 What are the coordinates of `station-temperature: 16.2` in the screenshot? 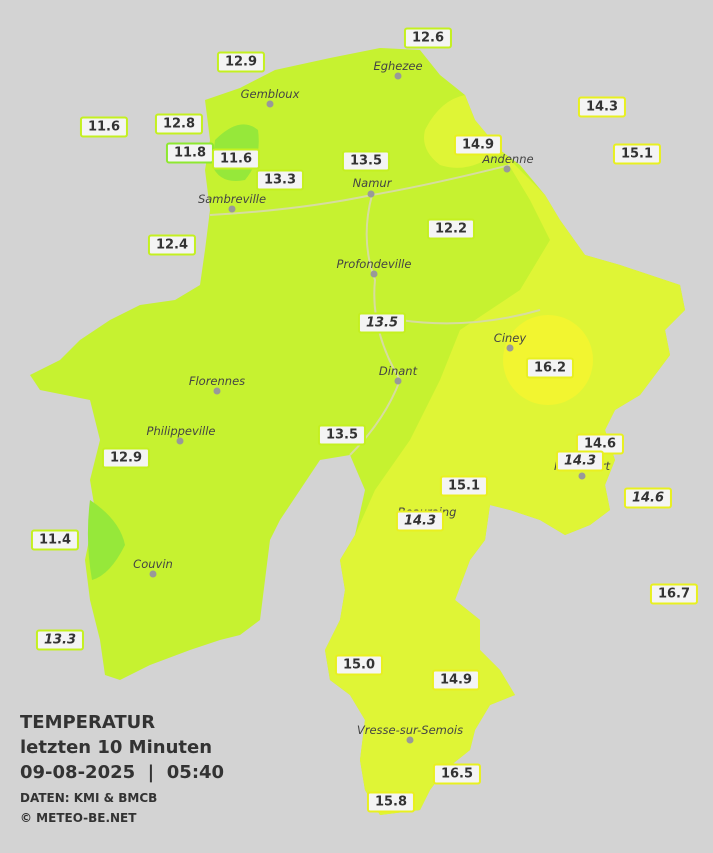 It's located at (550, 368).